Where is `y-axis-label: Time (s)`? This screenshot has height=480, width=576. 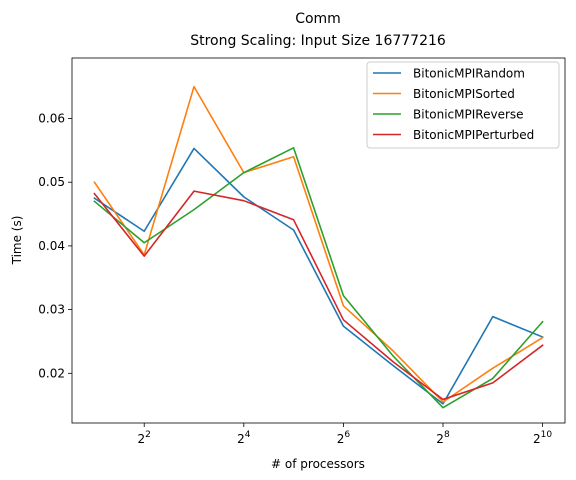
y-axis-label: Time (s) is located at coordinates (17, 241).